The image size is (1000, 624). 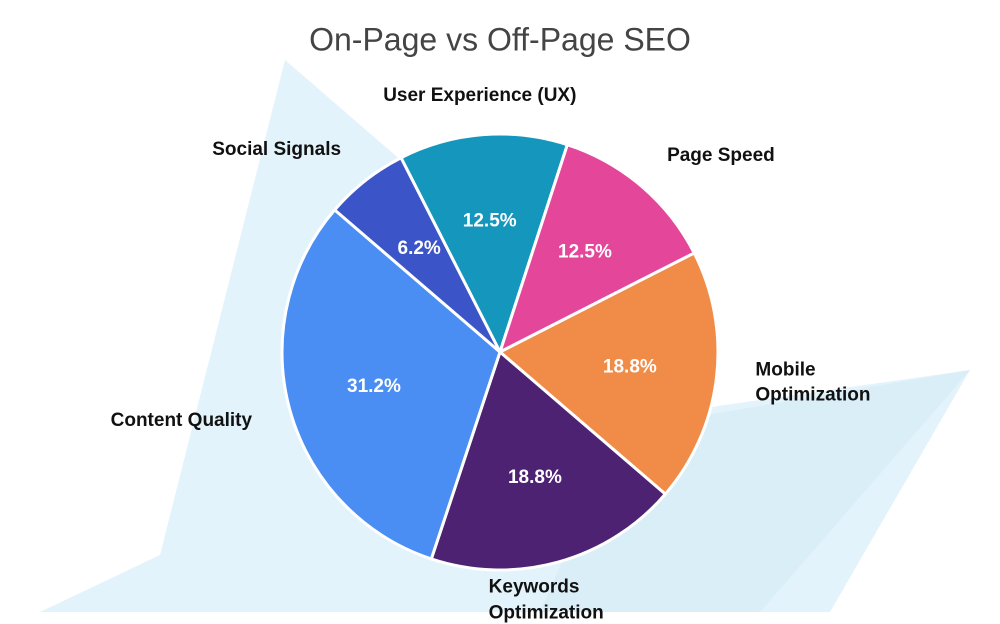 What do you see at coordinates (374, 386) in the screenshot?
I see `value-label: 31.2%` at bounding box center [374, 386].